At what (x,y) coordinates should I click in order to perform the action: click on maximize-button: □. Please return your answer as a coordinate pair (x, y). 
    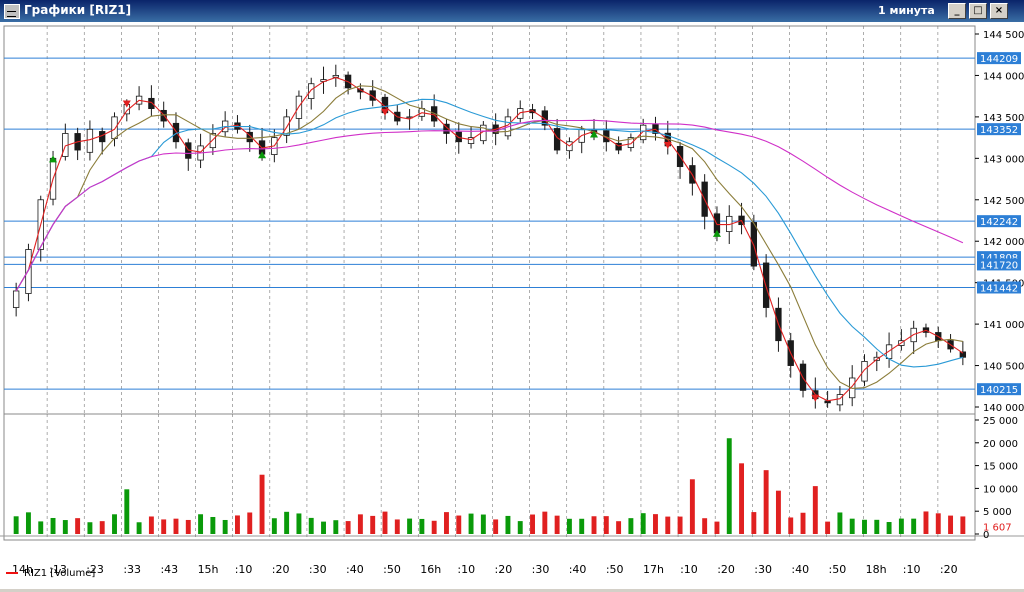
    Looking at the image, I should click on (978, 11).